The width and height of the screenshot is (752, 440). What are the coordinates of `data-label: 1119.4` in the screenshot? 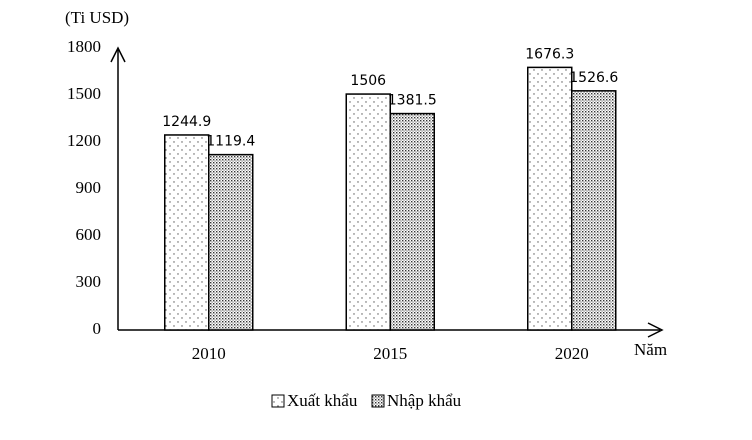 It's located at (230, 142).